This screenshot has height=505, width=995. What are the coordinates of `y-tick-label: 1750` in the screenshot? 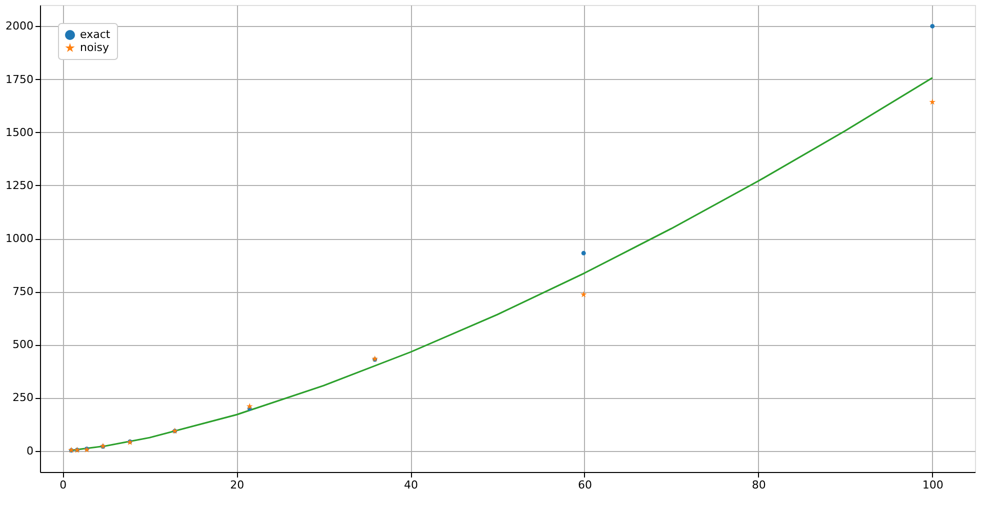 It's located at (20, 79).